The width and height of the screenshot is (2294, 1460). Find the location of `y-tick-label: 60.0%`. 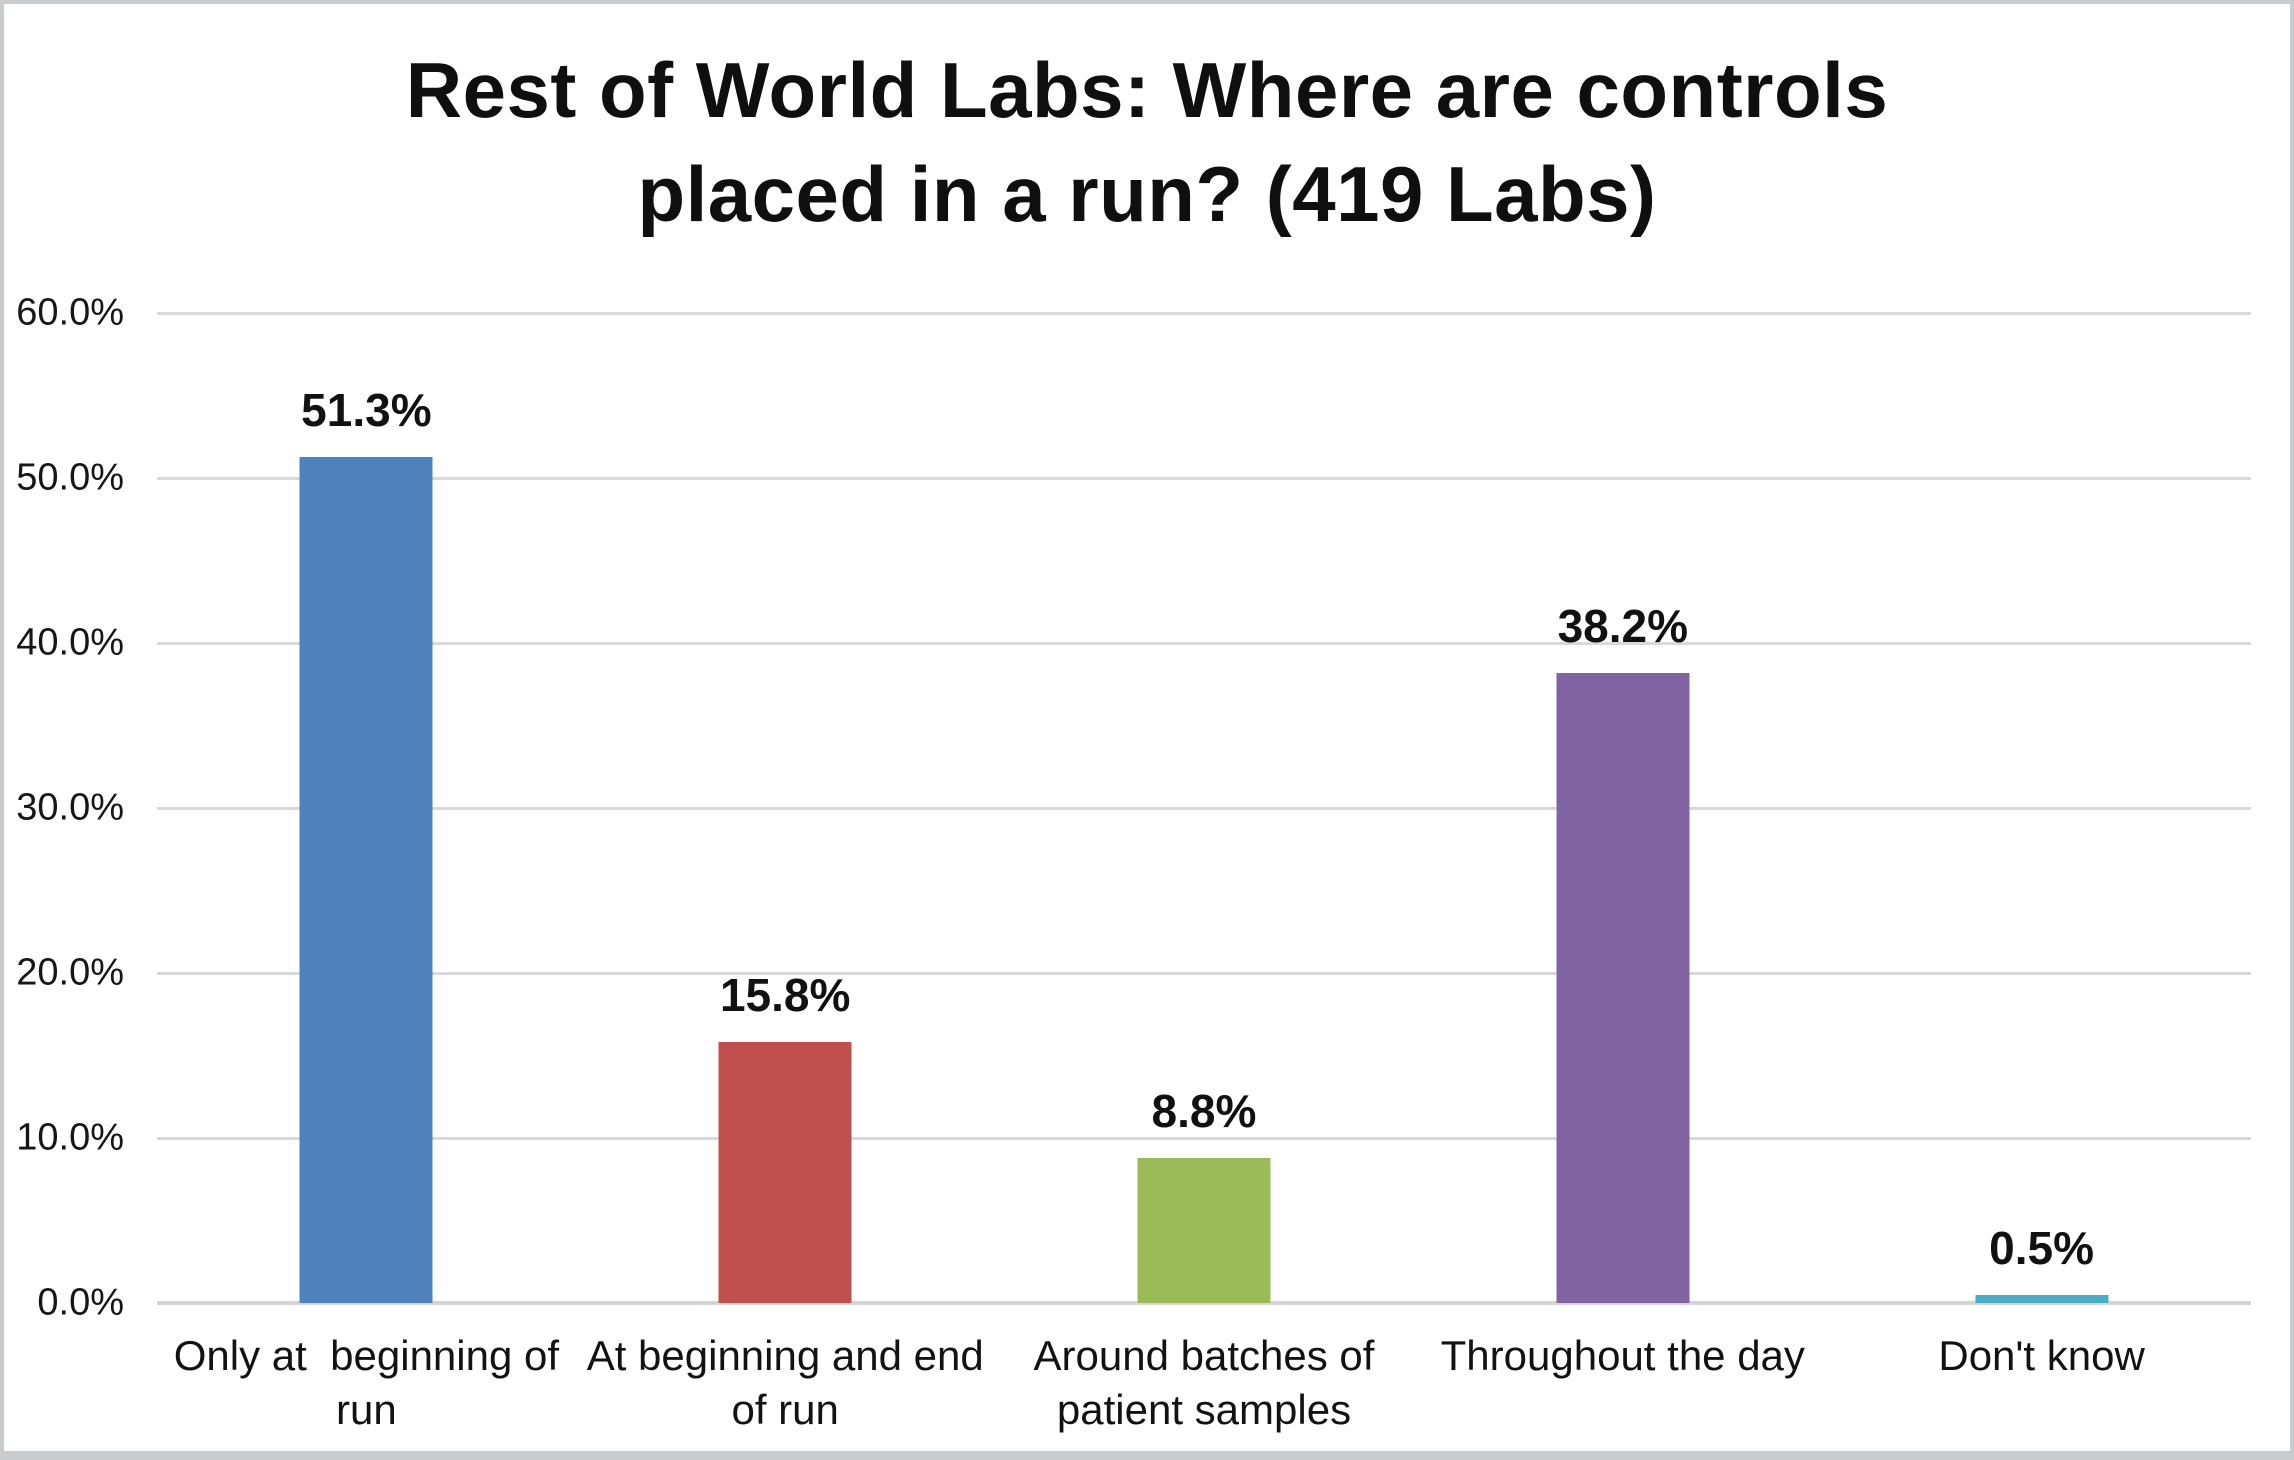

y-tick-label: 60.0% is located at coordinates (70, 312).